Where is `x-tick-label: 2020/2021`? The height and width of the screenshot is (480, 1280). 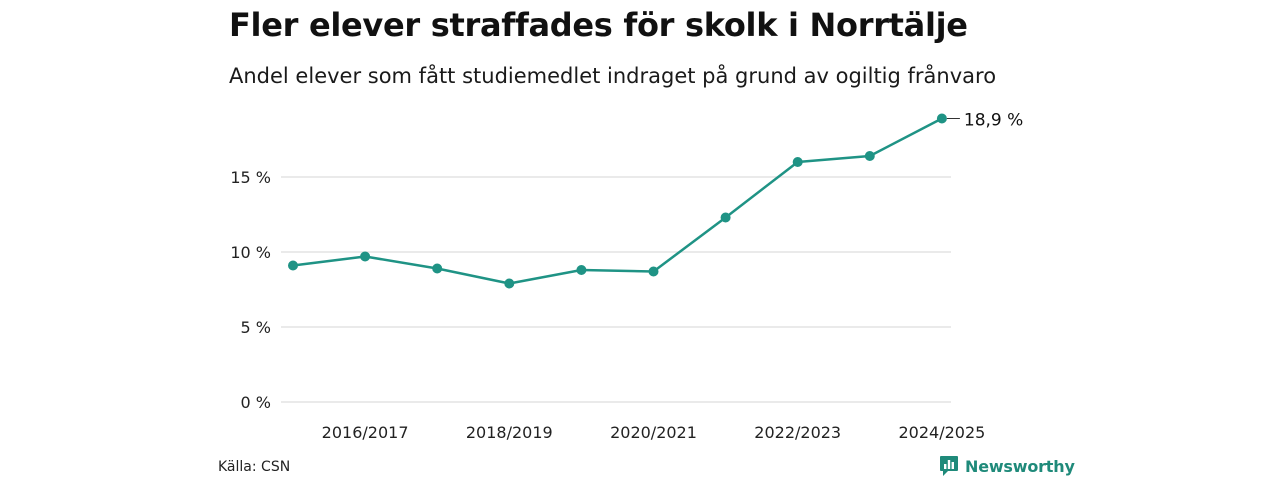
x-tick-label: 2020/2021 is located at coordinates (653, 432).